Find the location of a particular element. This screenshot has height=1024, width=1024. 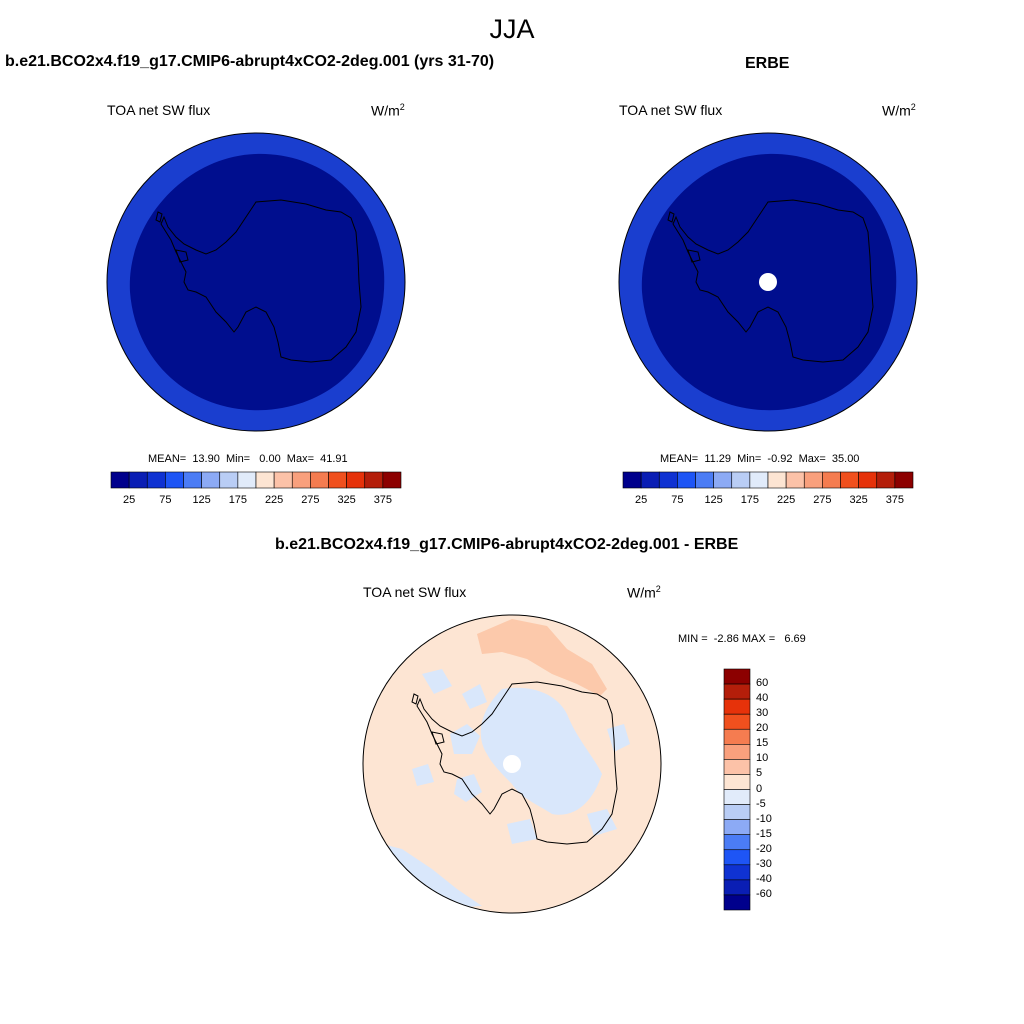

colorbar-tick-label: -30 is located at coordinates (764, 863).